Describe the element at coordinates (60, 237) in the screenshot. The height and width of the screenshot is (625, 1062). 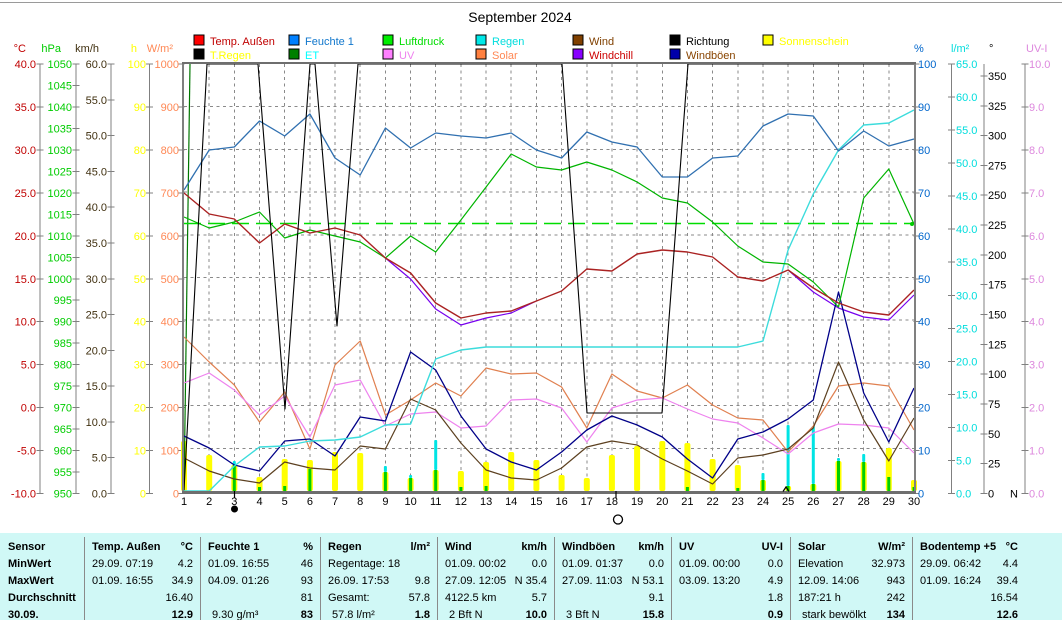
I see `svg-text: 1010` at that location.